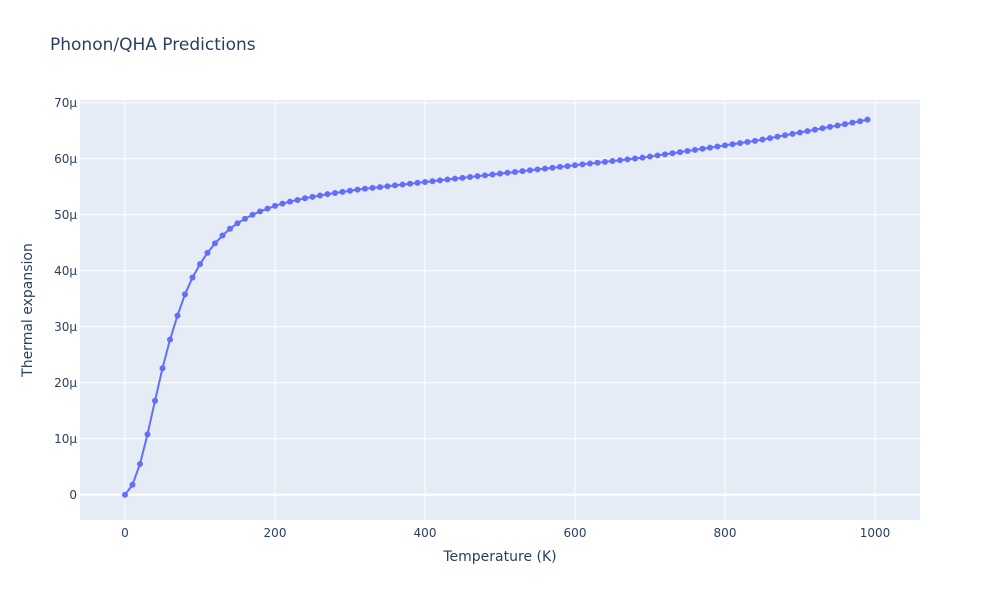 This screenshot has height=600, width=1000. What do you see at coordinates (153, 45) in the screenshot?
I see `chart-title: Phonon/QHA Predictions` at bounding box center [153, 45].